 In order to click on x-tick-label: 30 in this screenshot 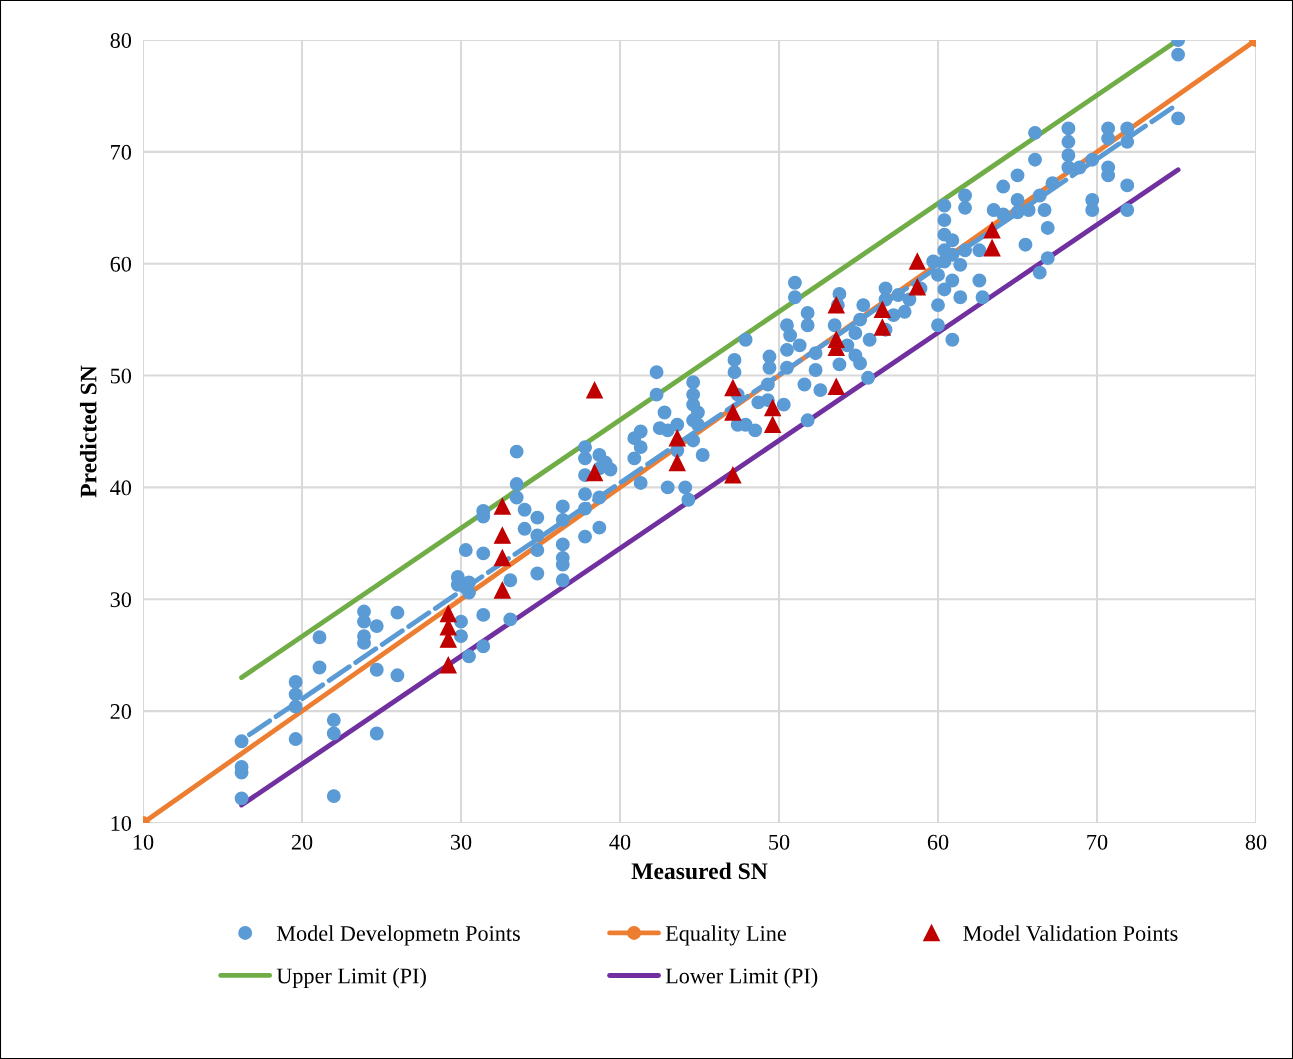, I will do `click(461, 842)`.